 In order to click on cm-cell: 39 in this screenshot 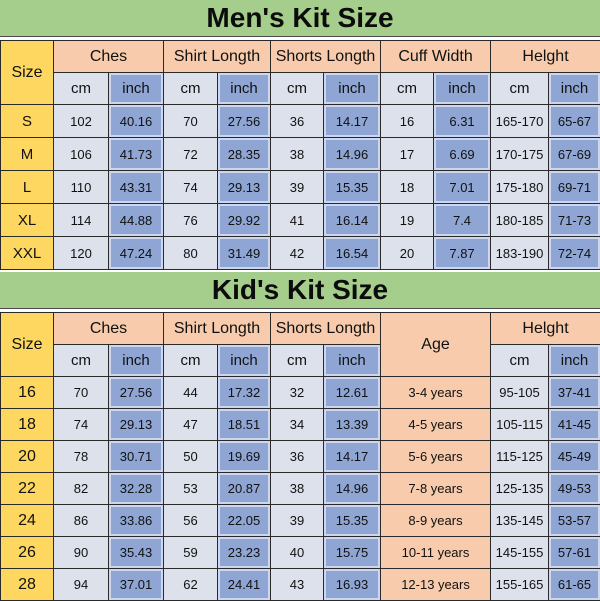, I will do `click(297, 187)`.